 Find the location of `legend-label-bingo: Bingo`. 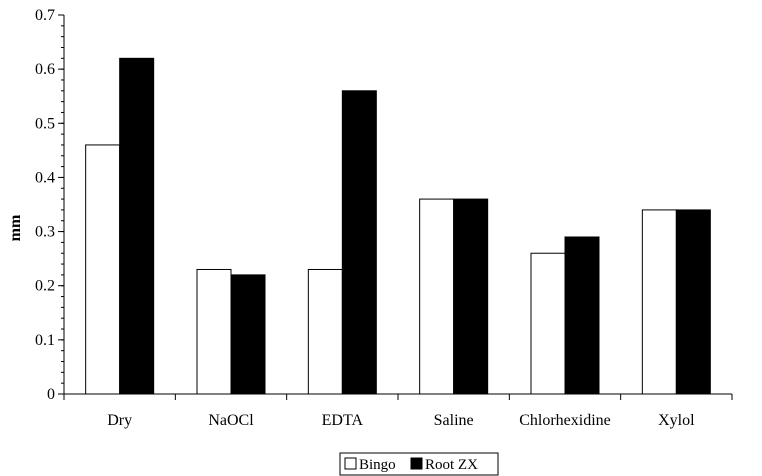

legend-label-bingo: Bingo is located at coordinates (377, 465).